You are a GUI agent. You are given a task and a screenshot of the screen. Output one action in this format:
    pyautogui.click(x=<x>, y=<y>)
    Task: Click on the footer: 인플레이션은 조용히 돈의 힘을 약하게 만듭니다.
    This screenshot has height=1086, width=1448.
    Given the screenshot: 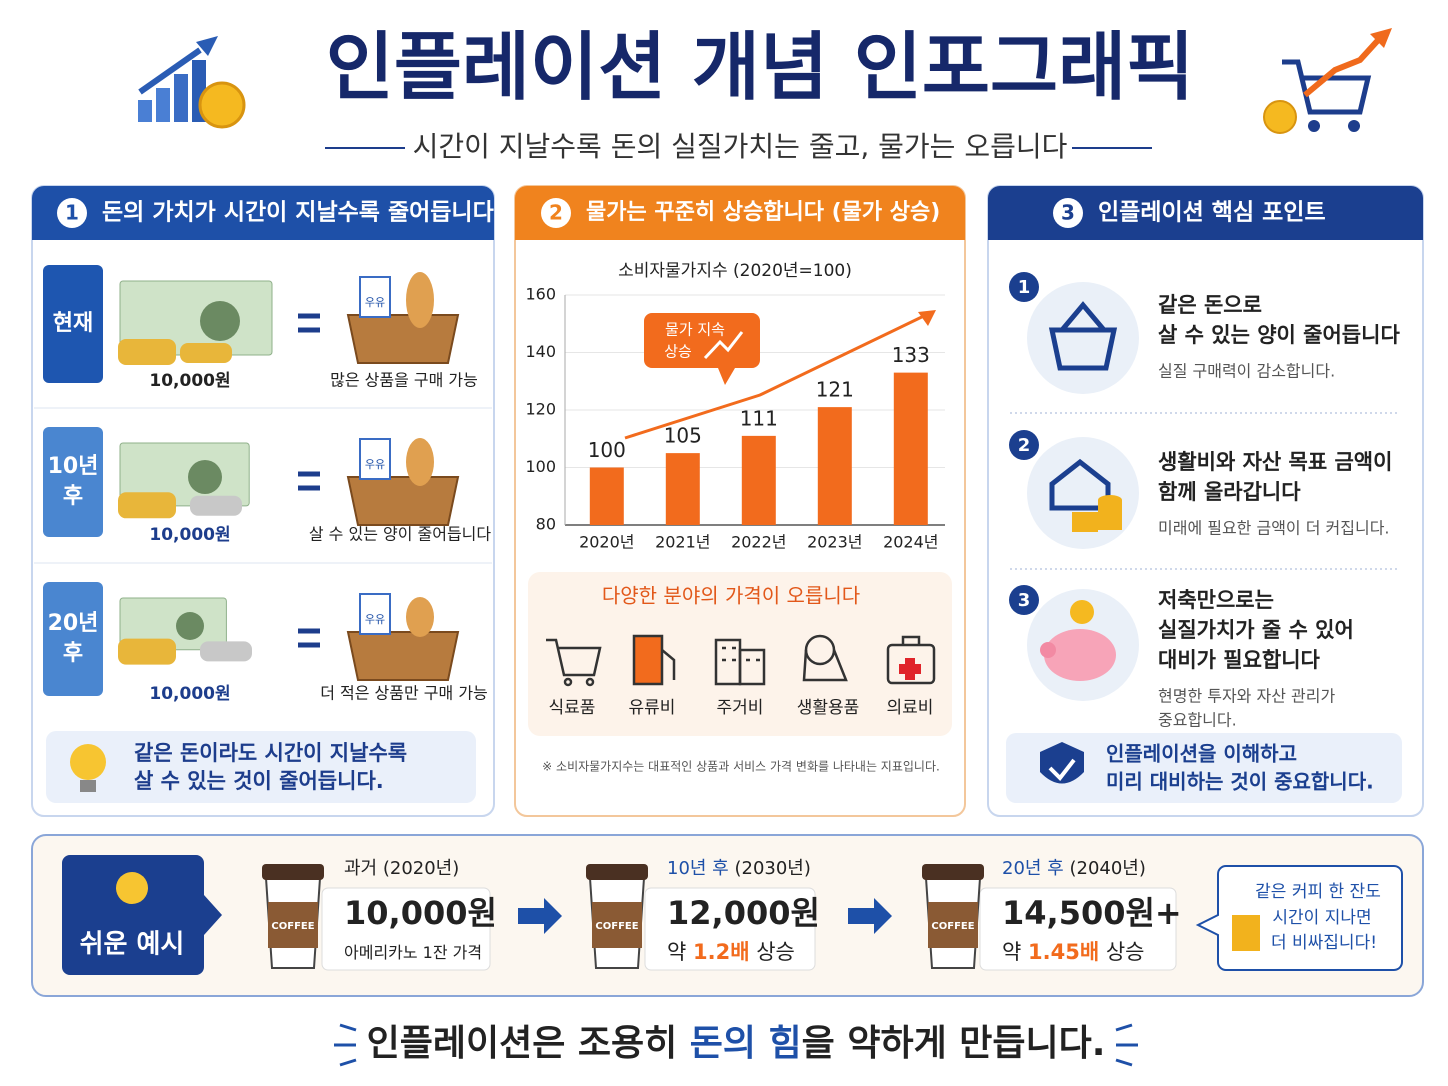 What is the action you would take?
    pyautogui.click(x=736, y=1043)
    